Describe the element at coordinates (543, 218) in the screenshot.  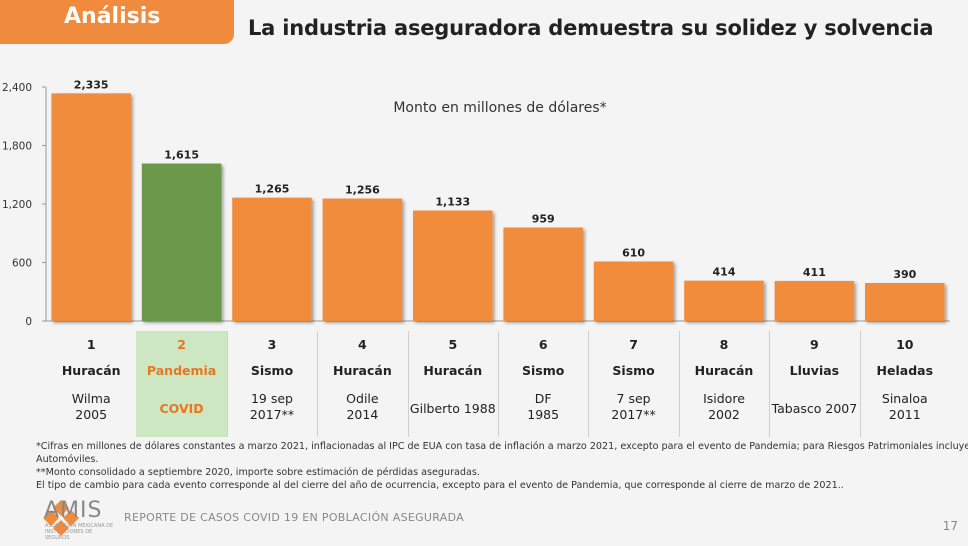
I see `bar-value-label: 959` at that location.